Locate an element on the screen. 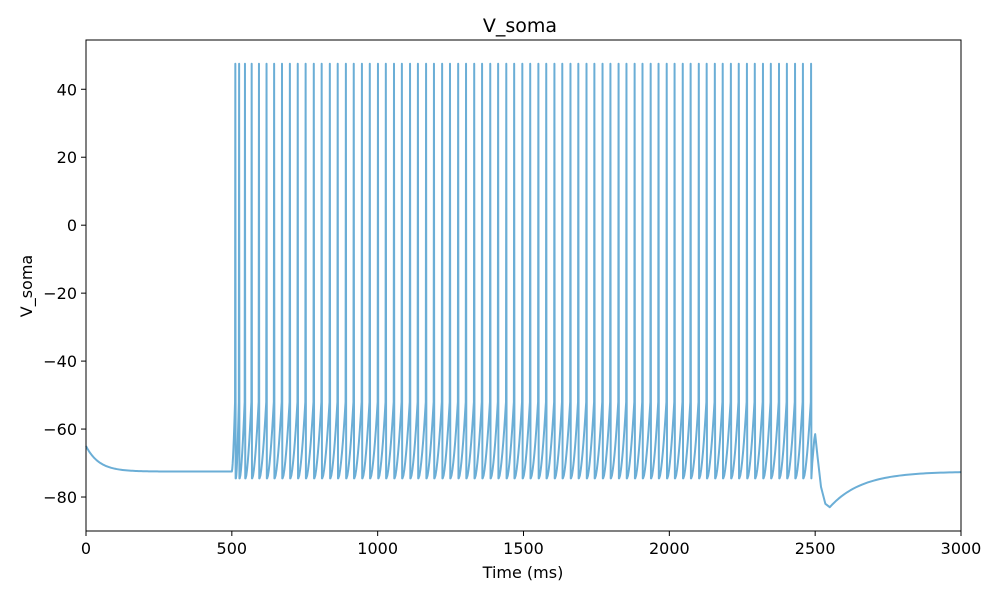  x-axis: 0 500 1000 1500 2000 2500 3000 is located at coordinates (531, 544).